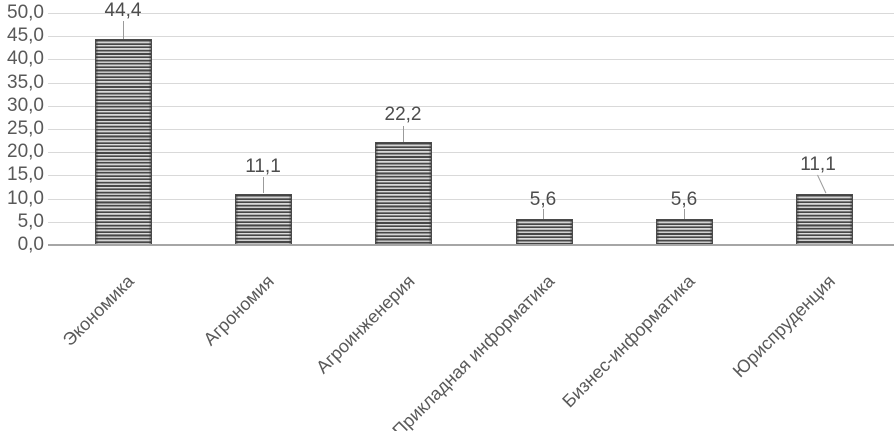 This screenshot has height=431, width=894. Describe the element at coordinates (30, 244) in the screenshot. I see `y-axis-tick-label: 0,0` at that location.